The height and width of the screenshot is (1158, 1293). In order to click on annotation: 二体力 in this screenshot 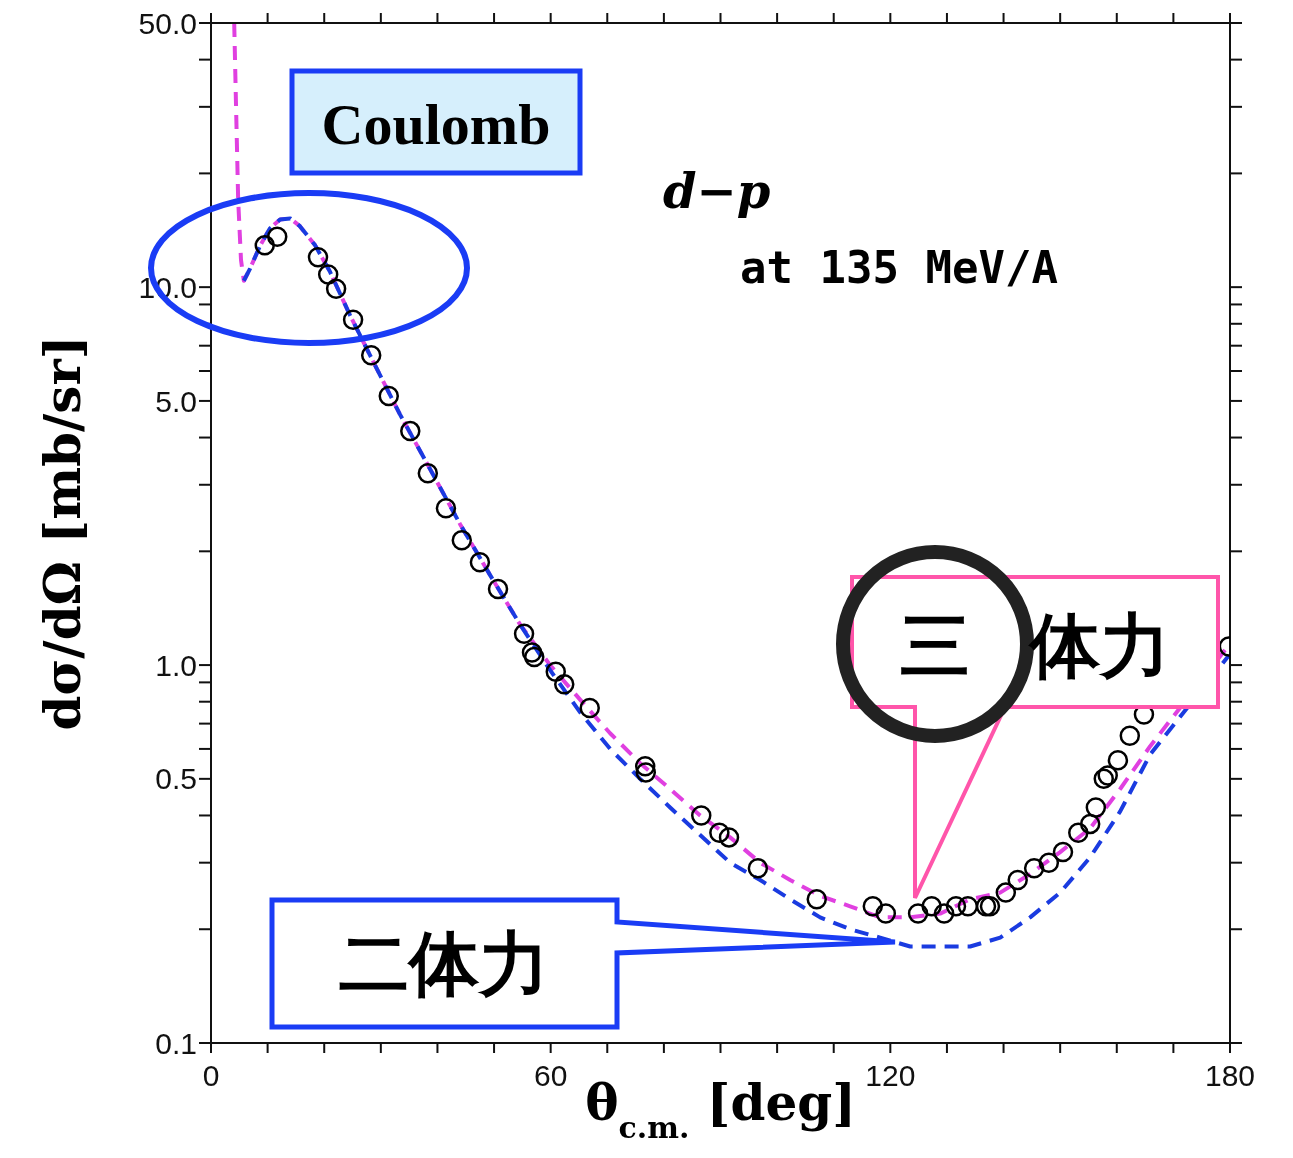, I will do `click(444, 964)`.